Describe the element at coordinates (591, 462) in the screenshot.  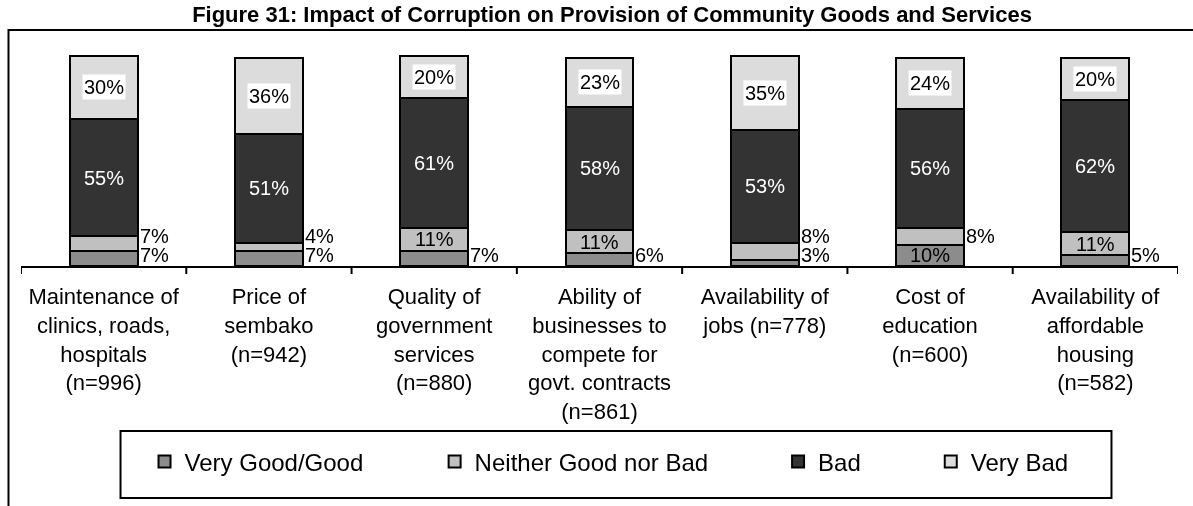
I see `legend-label: Neither Good nor Bad` at that location.